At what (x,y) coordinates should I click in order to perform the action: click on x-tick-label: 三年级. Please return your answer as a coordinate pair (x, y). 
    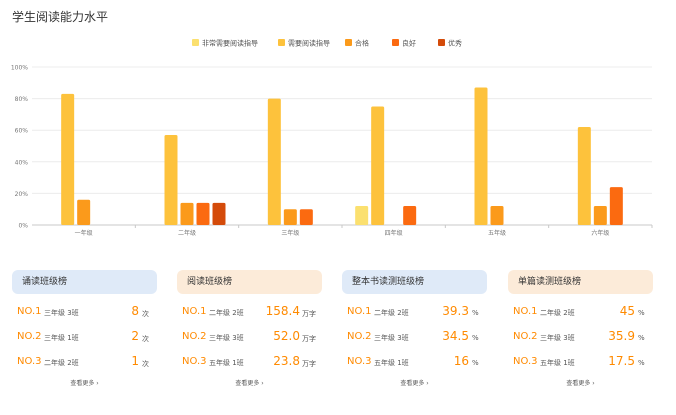
    Looking at the image, I should click on (290, 233).